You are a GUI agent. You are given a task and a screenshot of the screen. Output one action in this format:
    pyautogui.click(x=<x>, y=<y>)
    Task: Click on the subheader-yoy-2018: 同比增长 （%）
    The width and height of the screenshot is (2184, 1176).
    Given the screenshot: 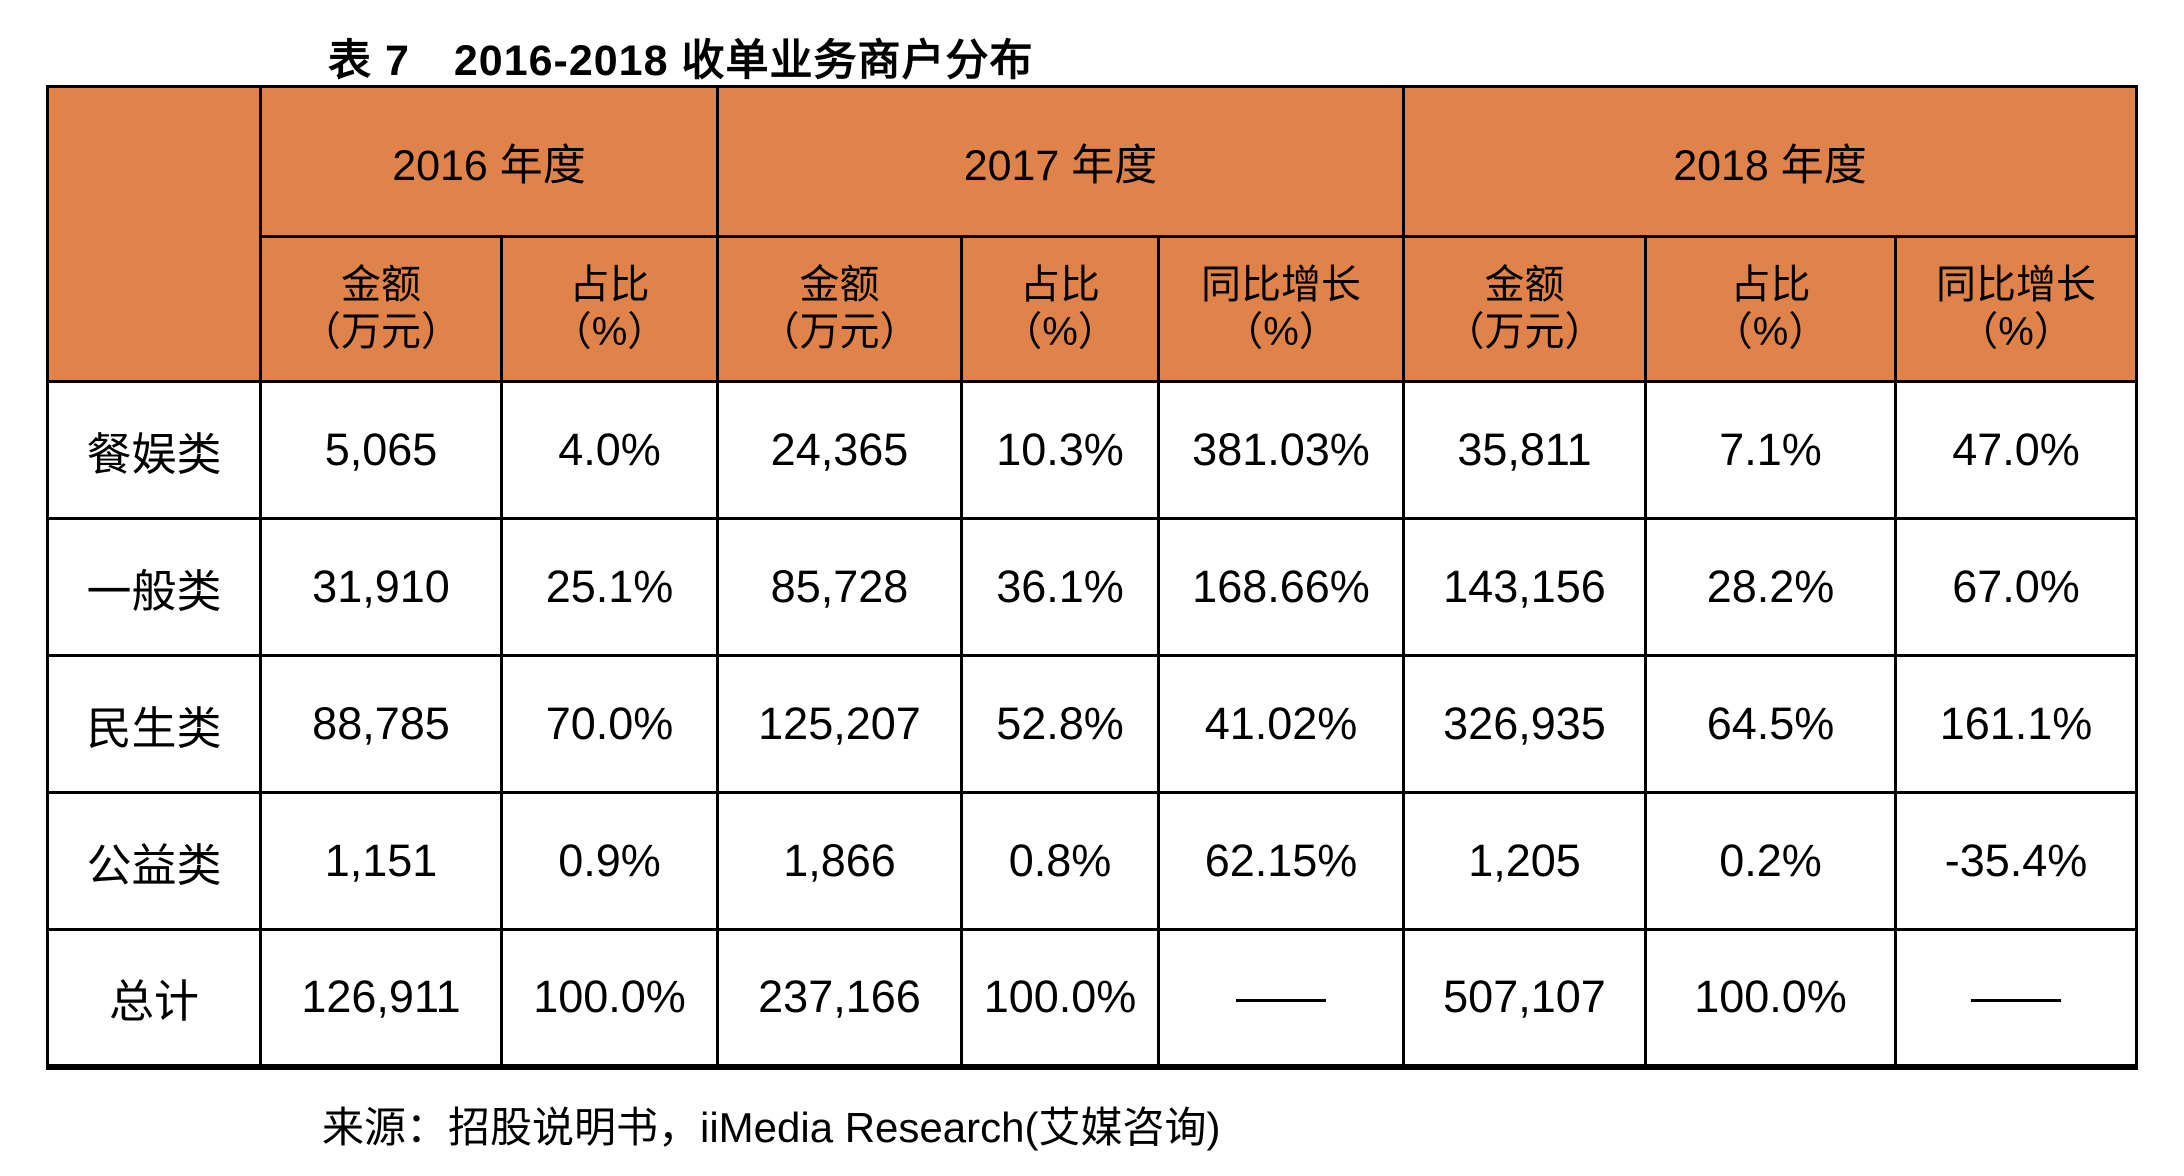 What is the action you would take?
    pyautogui.click(x=2016, y=309)
    